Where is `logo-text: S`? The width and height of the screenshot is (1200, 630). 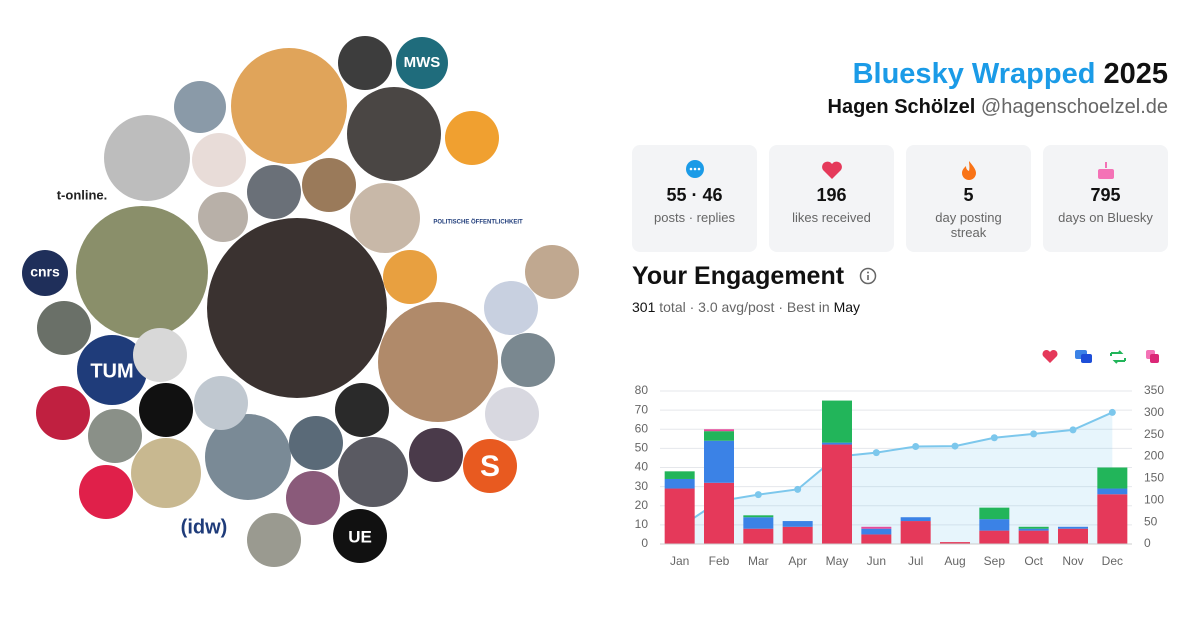 logo-text: S is located at coordinates (490, 466).